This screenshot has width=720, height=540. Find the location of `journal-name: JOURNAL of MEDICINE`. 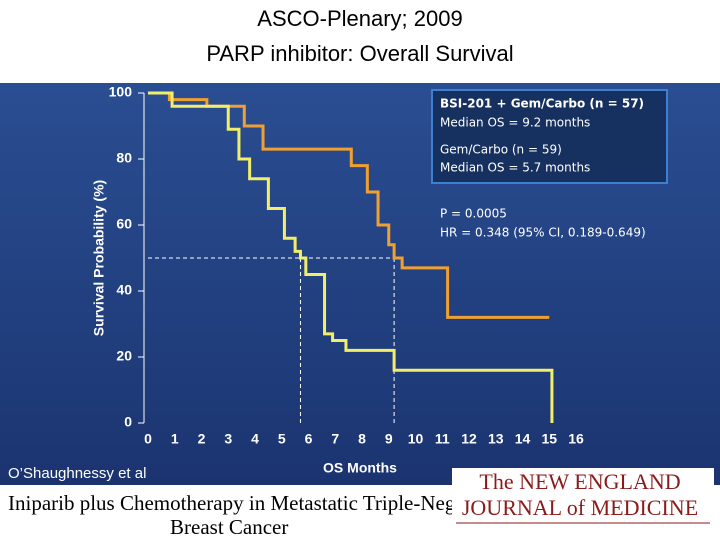

journal-name: JOURNAL of MEDICINE is located at coordinates (580, 507).